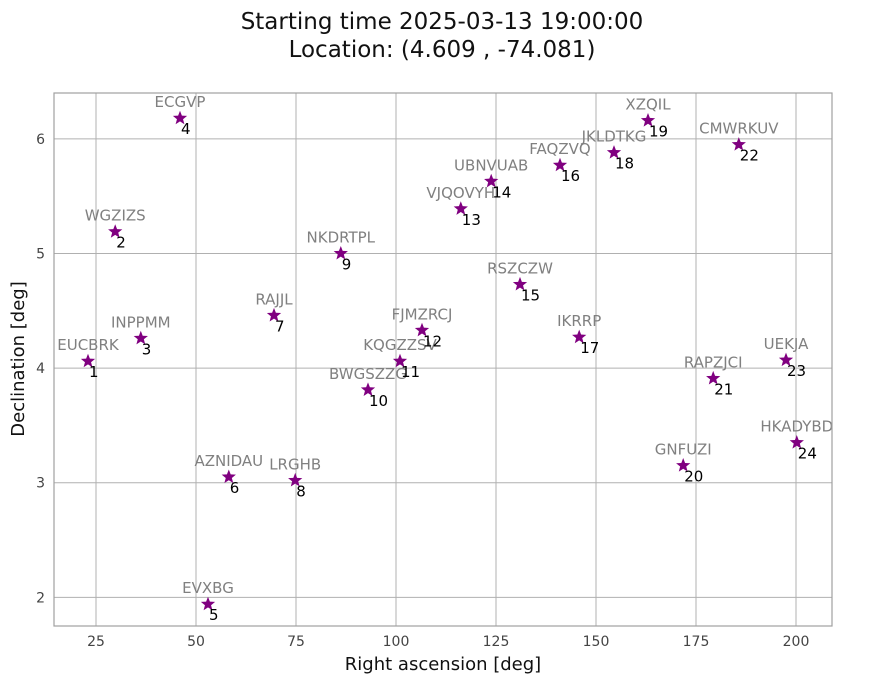  I want to click on x-tick-label: 175, so click(696, 642).